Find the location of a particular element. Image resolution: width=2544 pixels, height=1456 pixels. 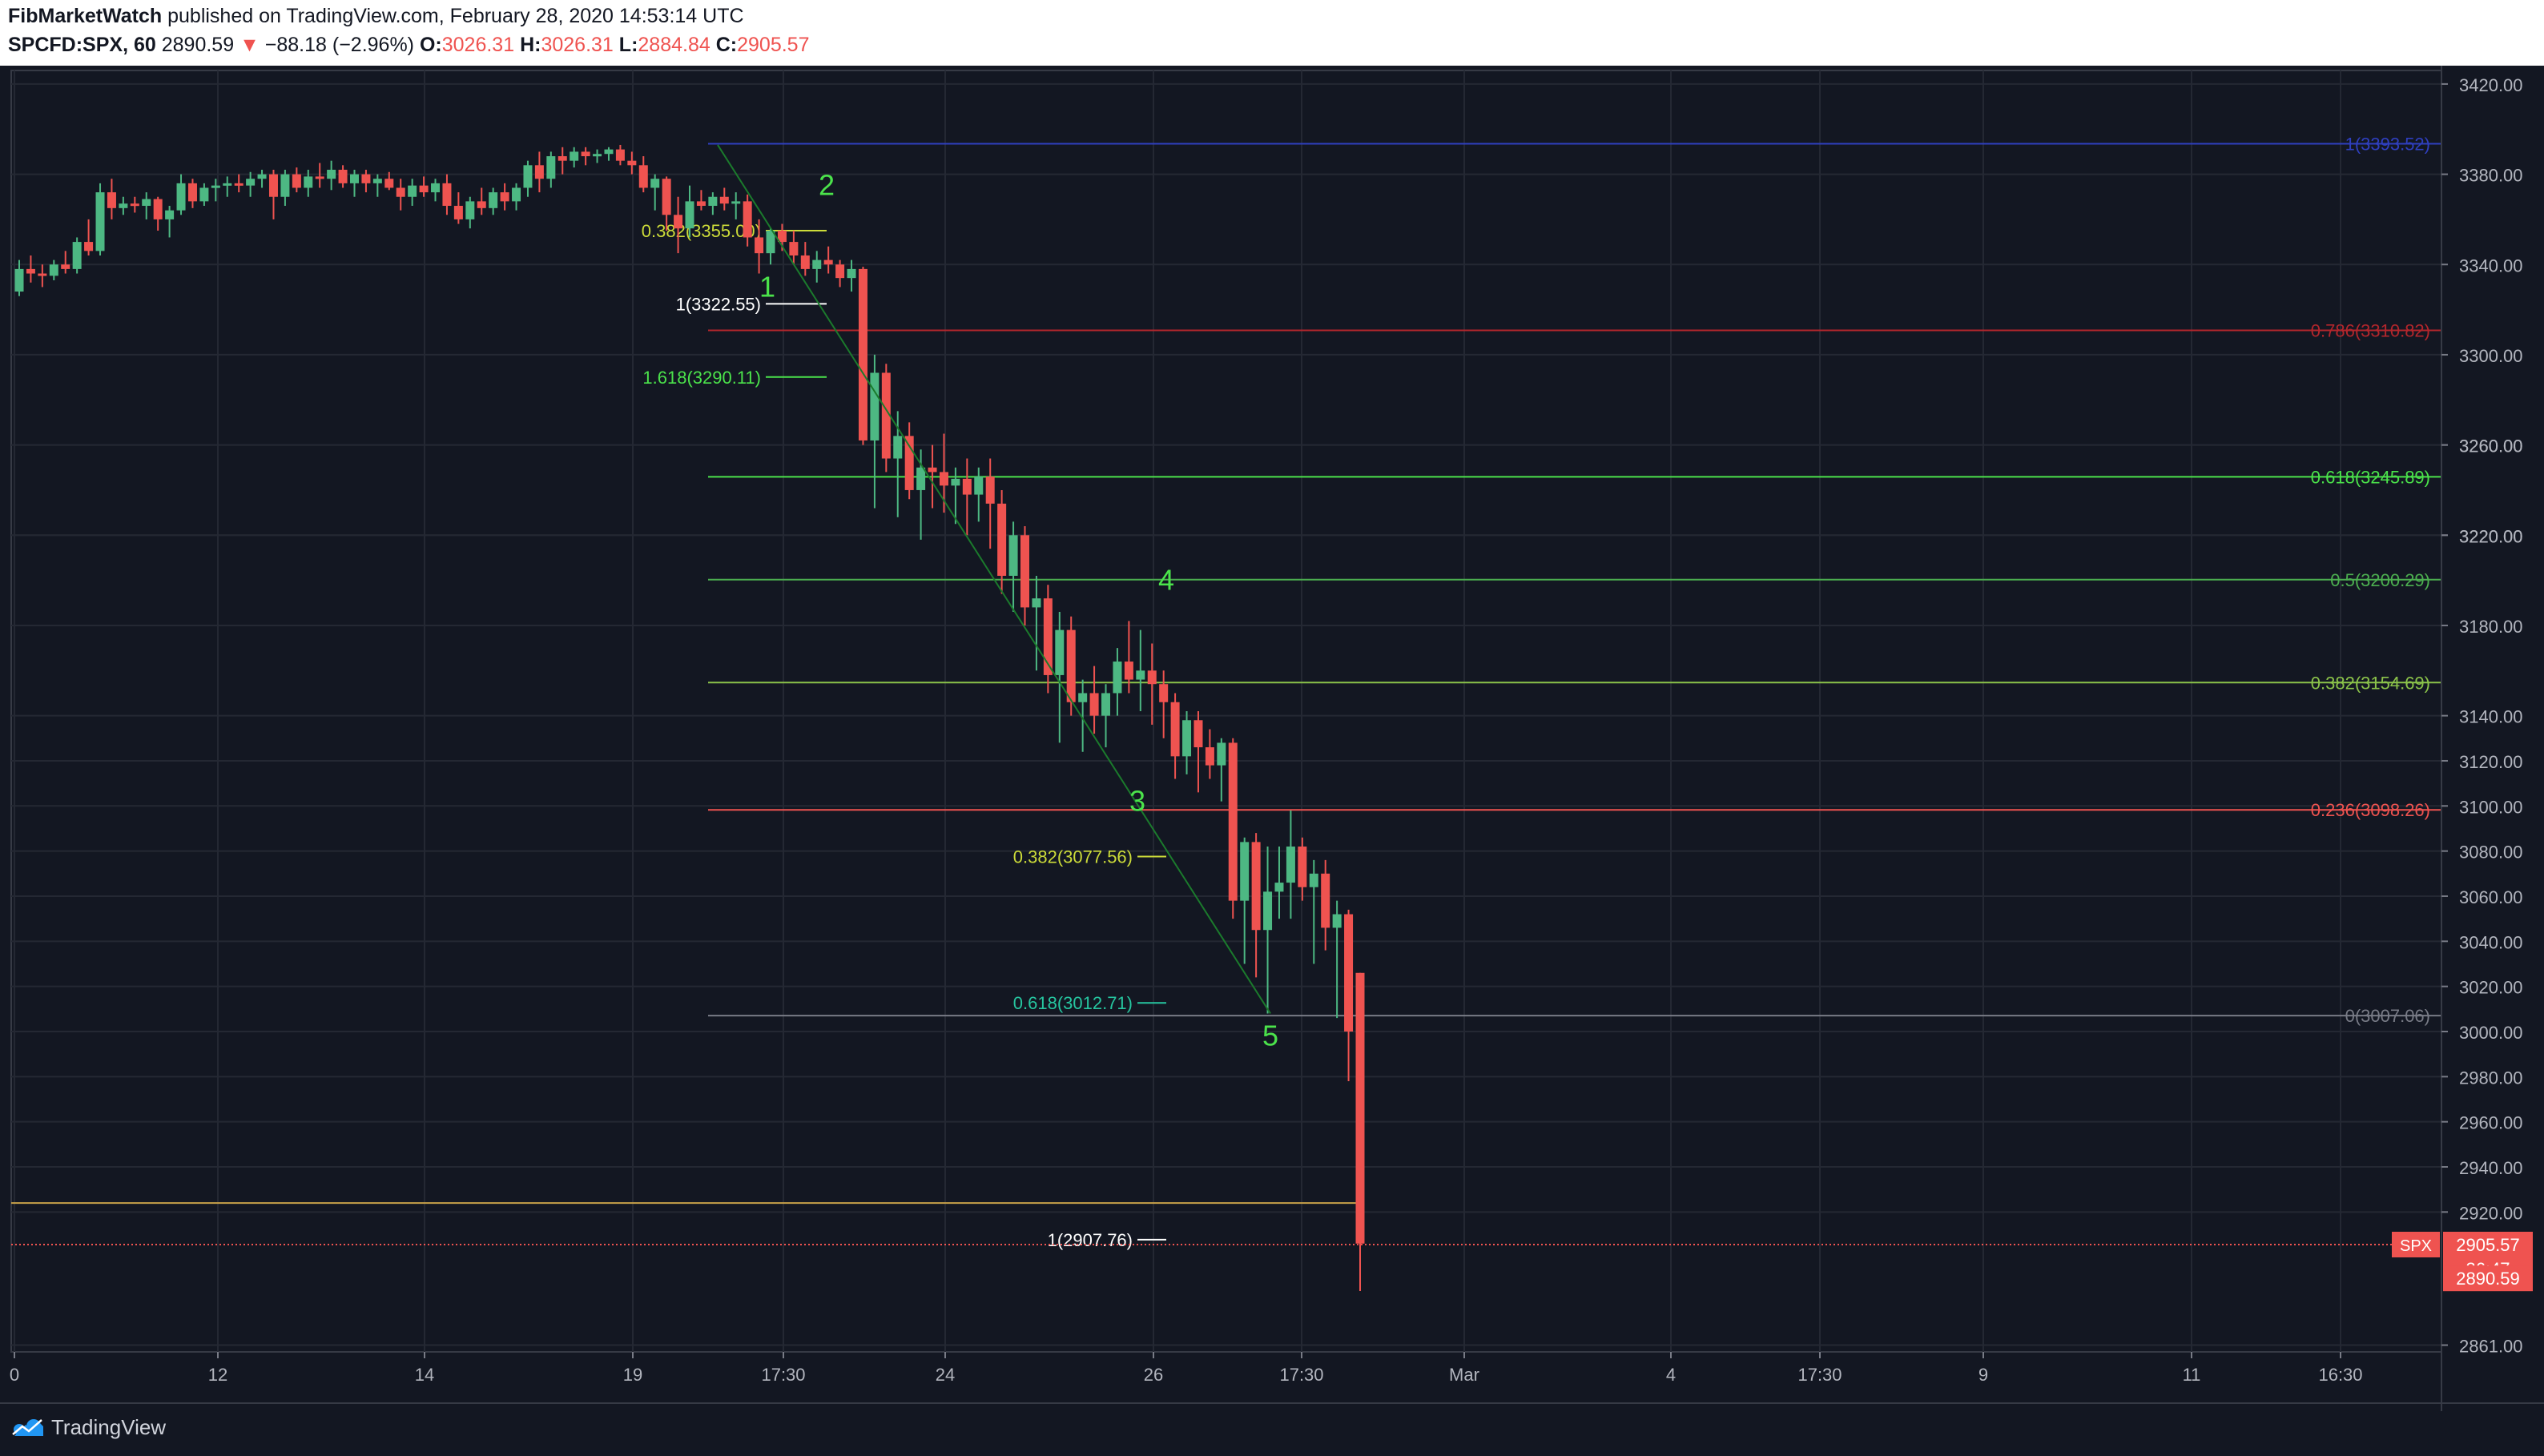

price-tick-label: 3020.00 is located at coordinates (2491, 988).